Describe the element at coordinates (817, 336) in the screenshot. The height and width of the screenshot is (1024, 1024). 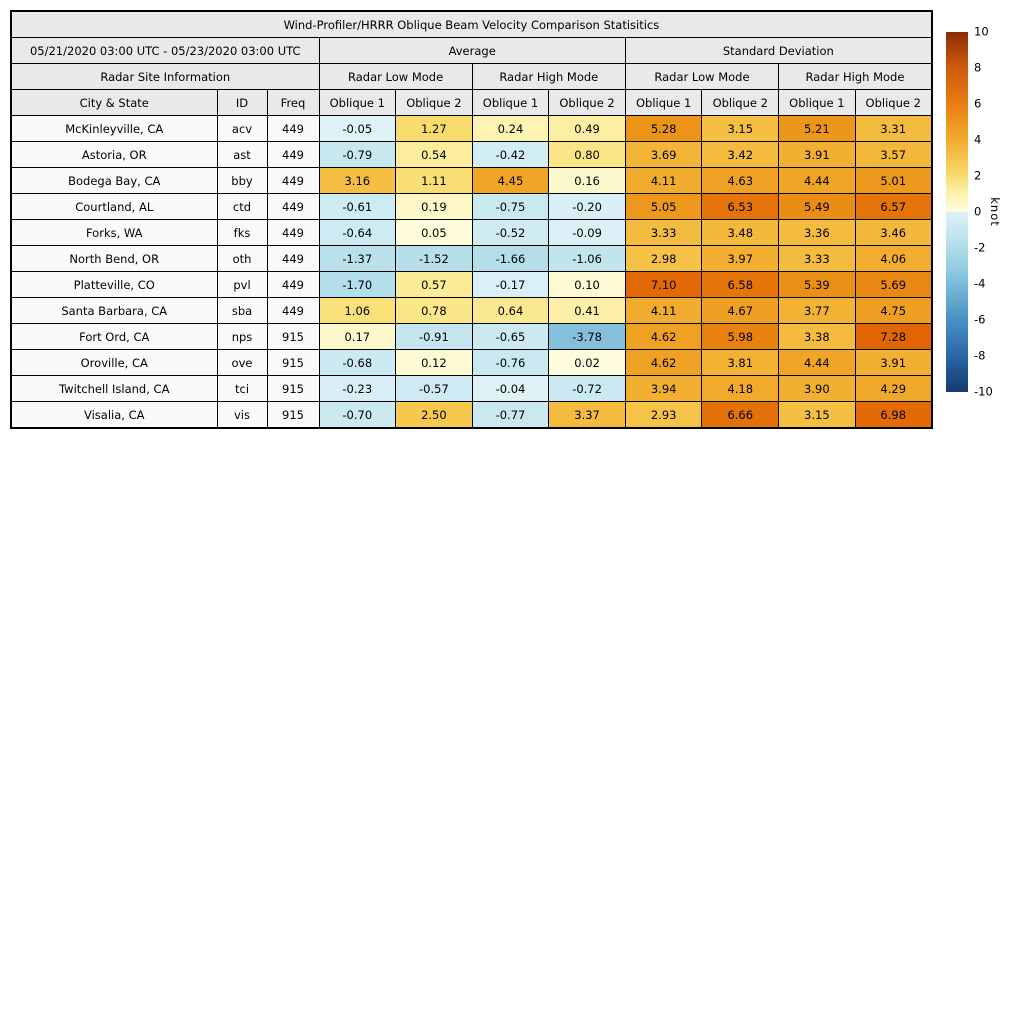
I see `value-cell: 3.38` at that location.